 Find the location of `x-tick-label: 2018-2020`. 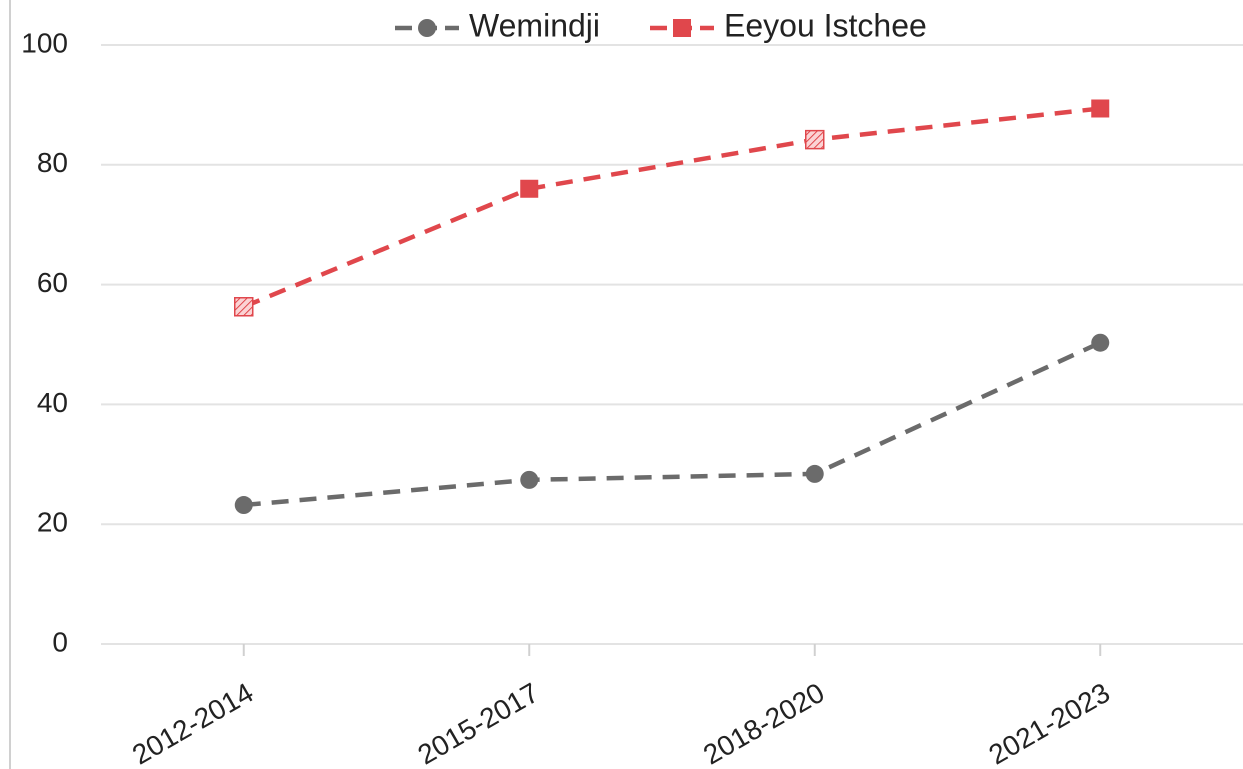

x-tick-label: 2018-2020 is located at coordinates (763, 723).